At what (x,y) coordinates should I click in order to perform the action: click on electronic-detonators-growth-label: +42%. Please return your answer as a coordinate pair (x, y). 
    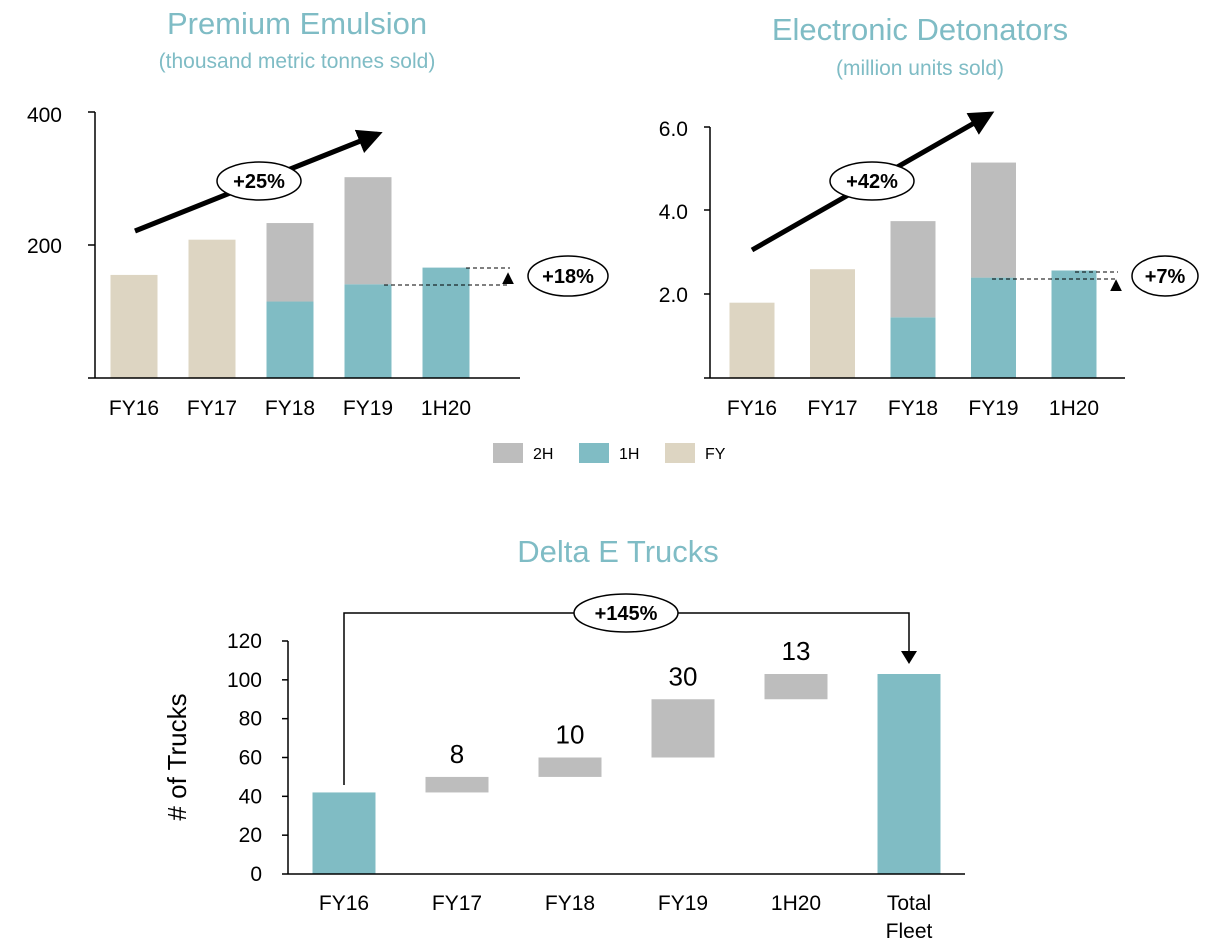
    Looking at the image, I should click on (872, 182).